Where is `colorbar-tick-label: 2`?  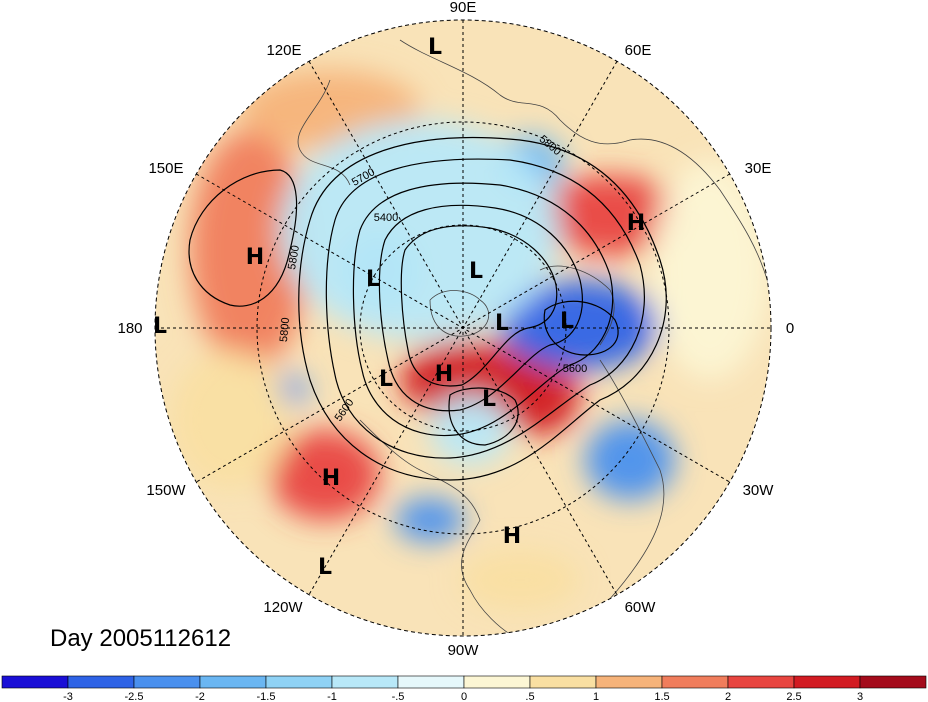
colorbar-tick-label: 2 is located at coordinates (728, 696).